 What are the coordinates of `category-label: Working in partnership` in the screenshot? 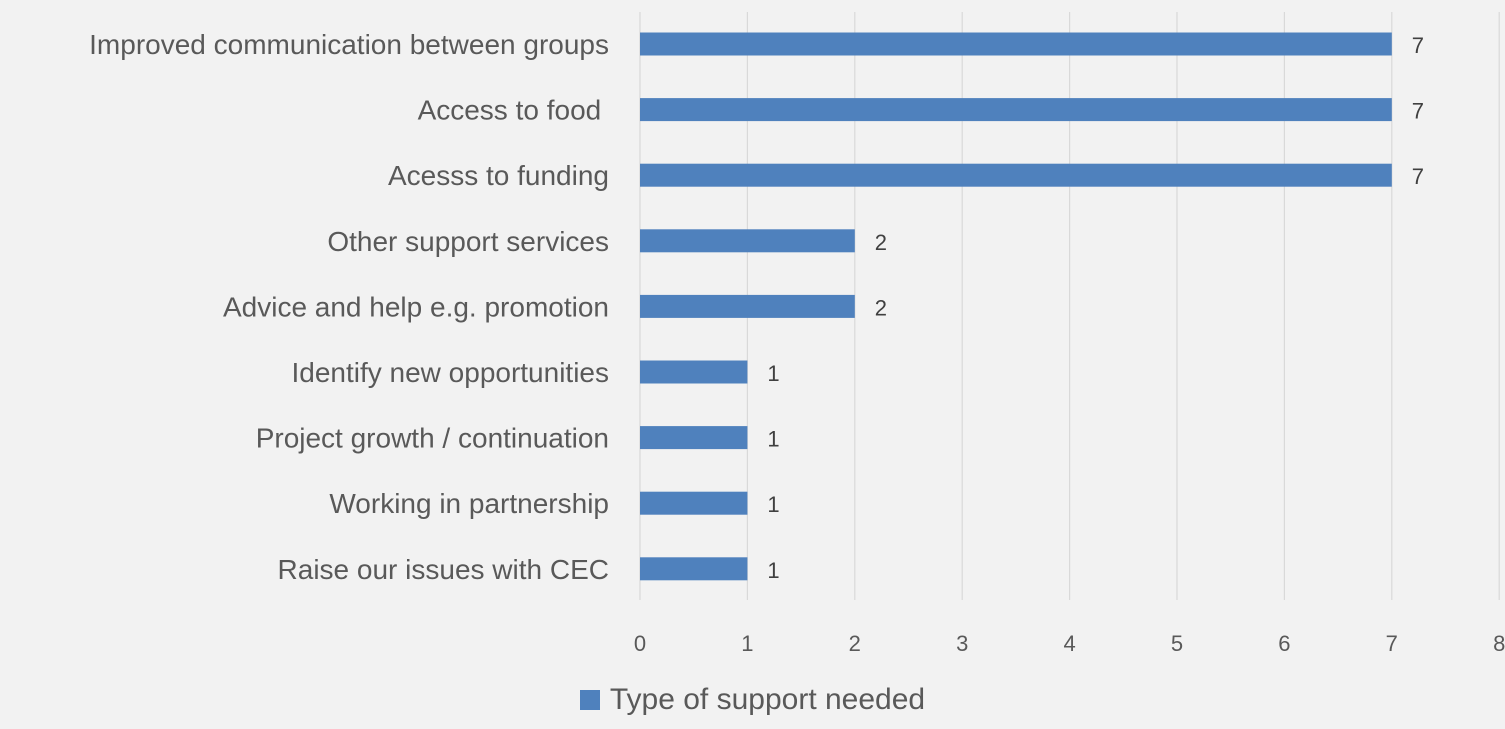 It's located at (469, 503).